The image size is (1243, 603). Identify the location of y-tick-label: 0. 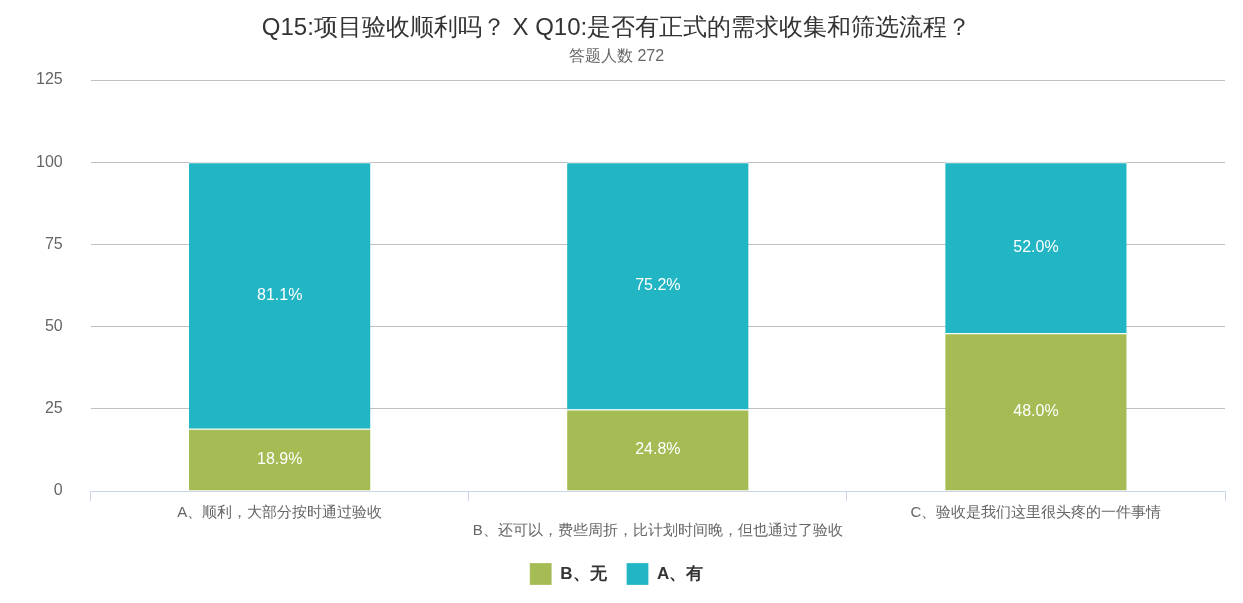
(58, 490).